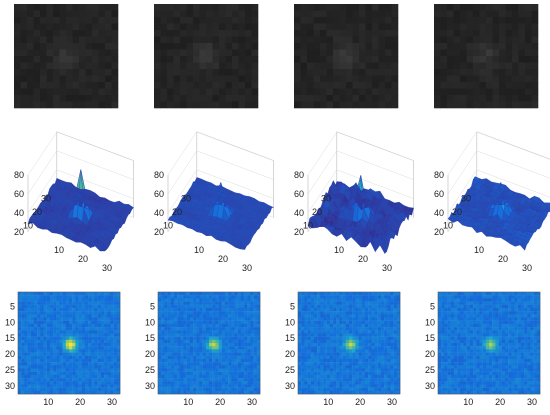 This screenshot has width=550, height=415. I want to click on surface-gridline, so click(220, 191).